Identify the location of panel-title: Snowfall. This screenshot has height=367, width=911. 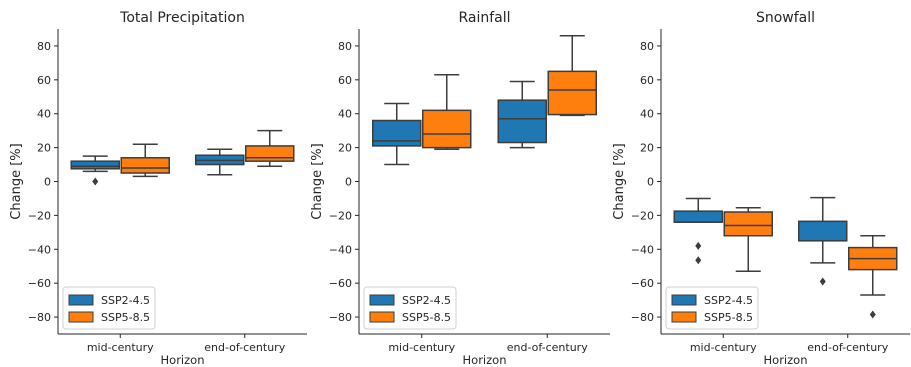
(785, 18).